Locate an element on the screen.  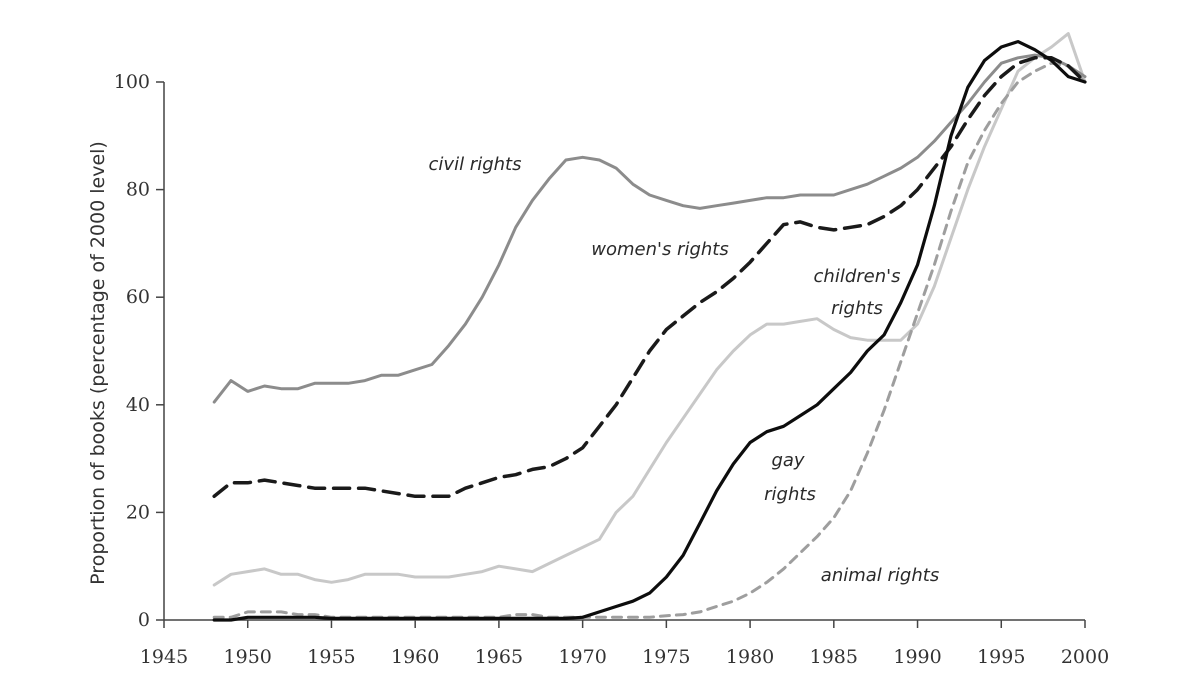
x-tick-label: 2000 is located at coordinates (1085, 657).